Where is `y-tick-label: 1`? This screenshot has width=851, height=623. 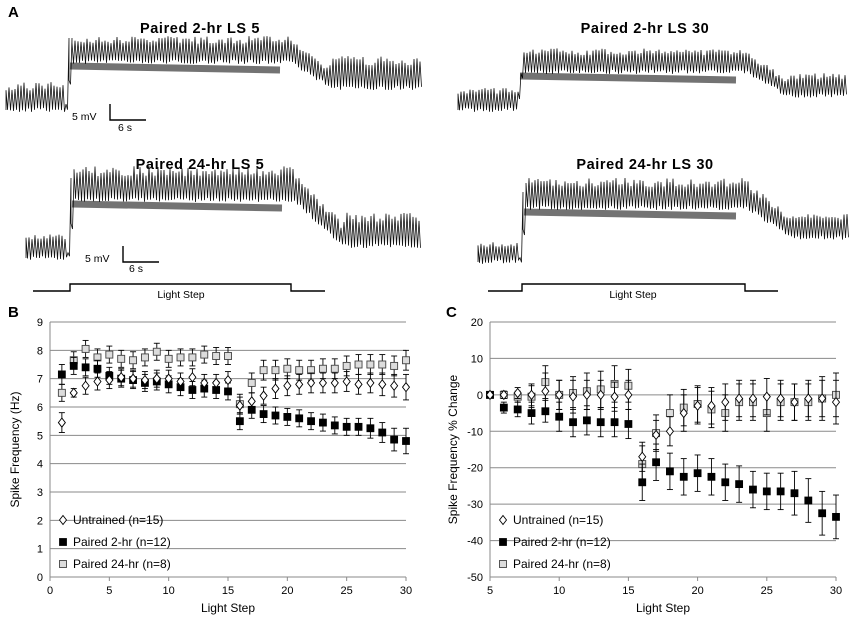 y-tick-label: 1 is located at coordinates (40, 550).